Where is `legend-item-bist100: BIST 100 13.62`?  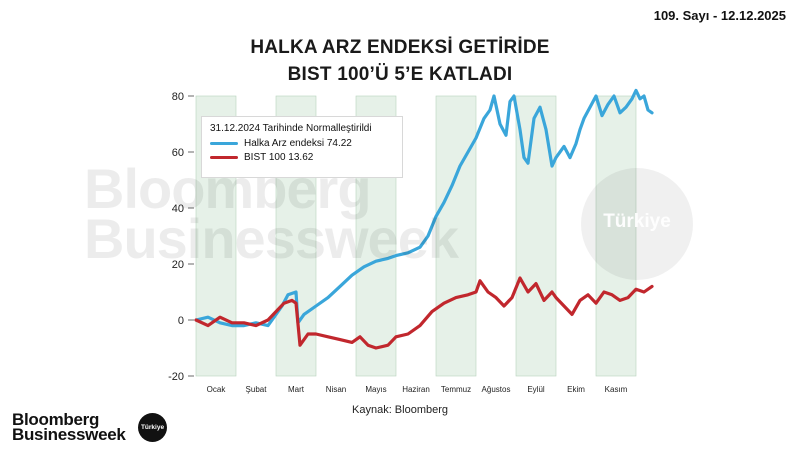
legend-item-bist100: BIST 100 13.62 is located at coordinates (302, 157).